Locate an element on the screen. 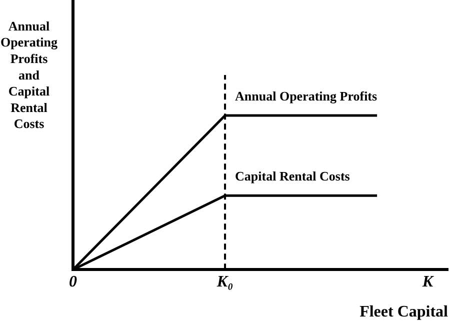 The image size is (450, 328). x-tick-label: K₀ is located at coordinates (225, 281).